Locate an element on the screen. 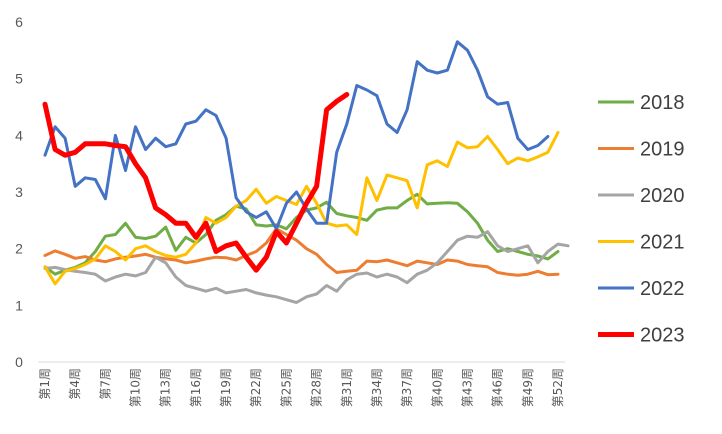 Image resolution: width=722 pixels, height=434 pixels. x-tick-label: 第52周 is located at coordinates (558, 387).